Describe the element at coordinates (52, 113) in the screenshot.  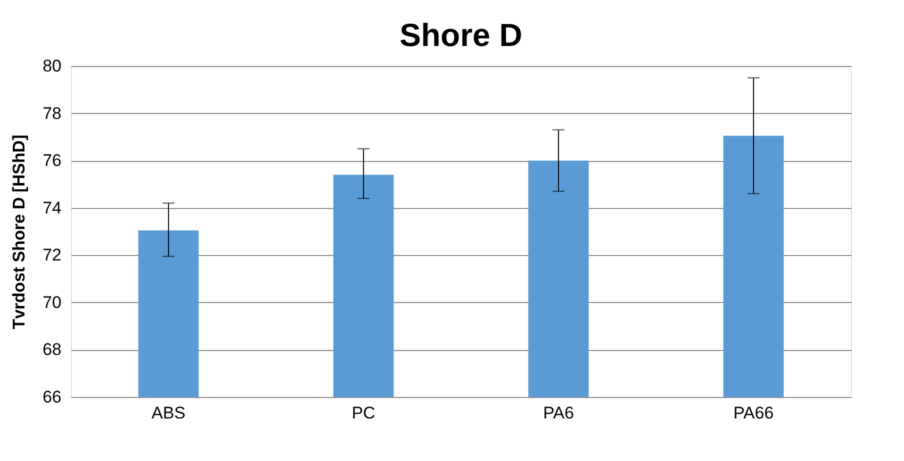
I see `y-tick-label: 78` at that location.